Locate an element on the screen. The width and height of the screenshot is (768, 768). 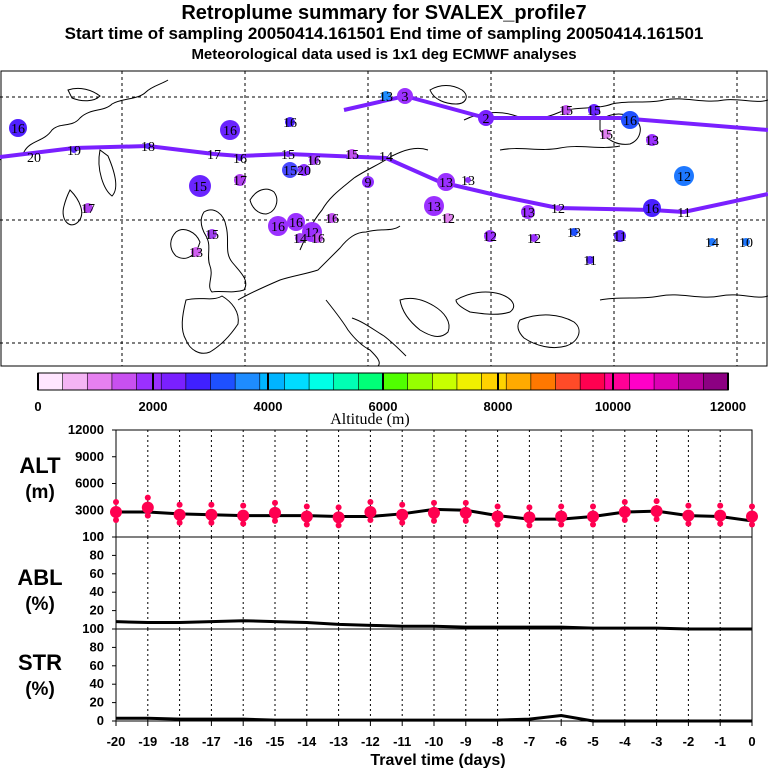
x-tick-label: -3 is located at coordinates (657, 741).